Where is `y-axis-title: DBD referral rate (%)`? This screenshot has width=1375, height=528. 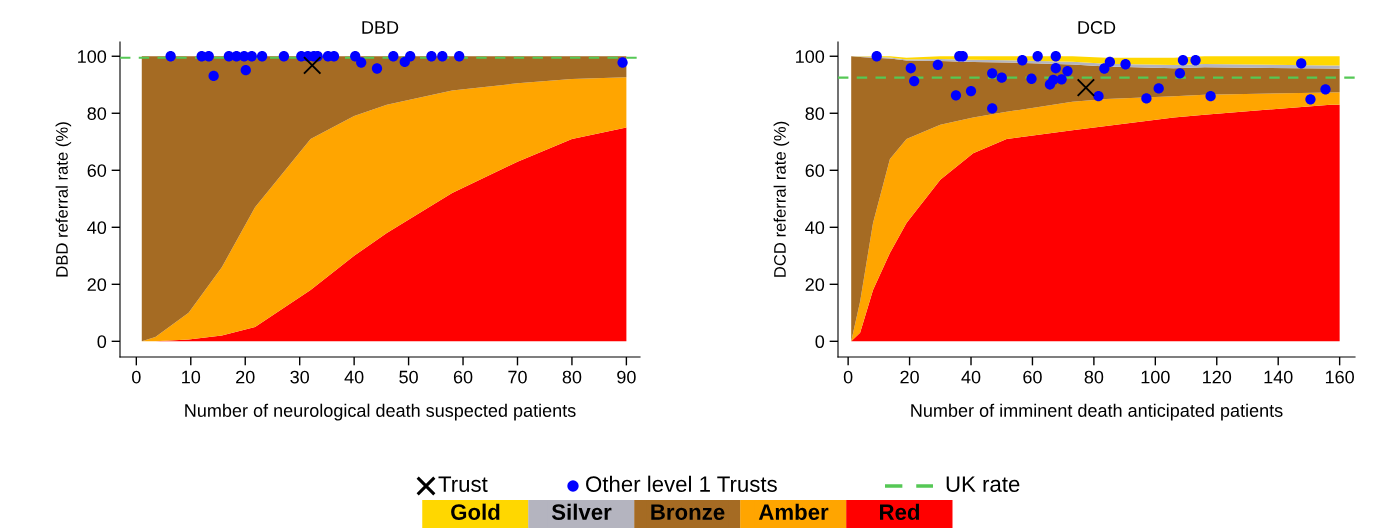
y-axis-title: DBD referral rate (%) is located at coordinates (63, 199).